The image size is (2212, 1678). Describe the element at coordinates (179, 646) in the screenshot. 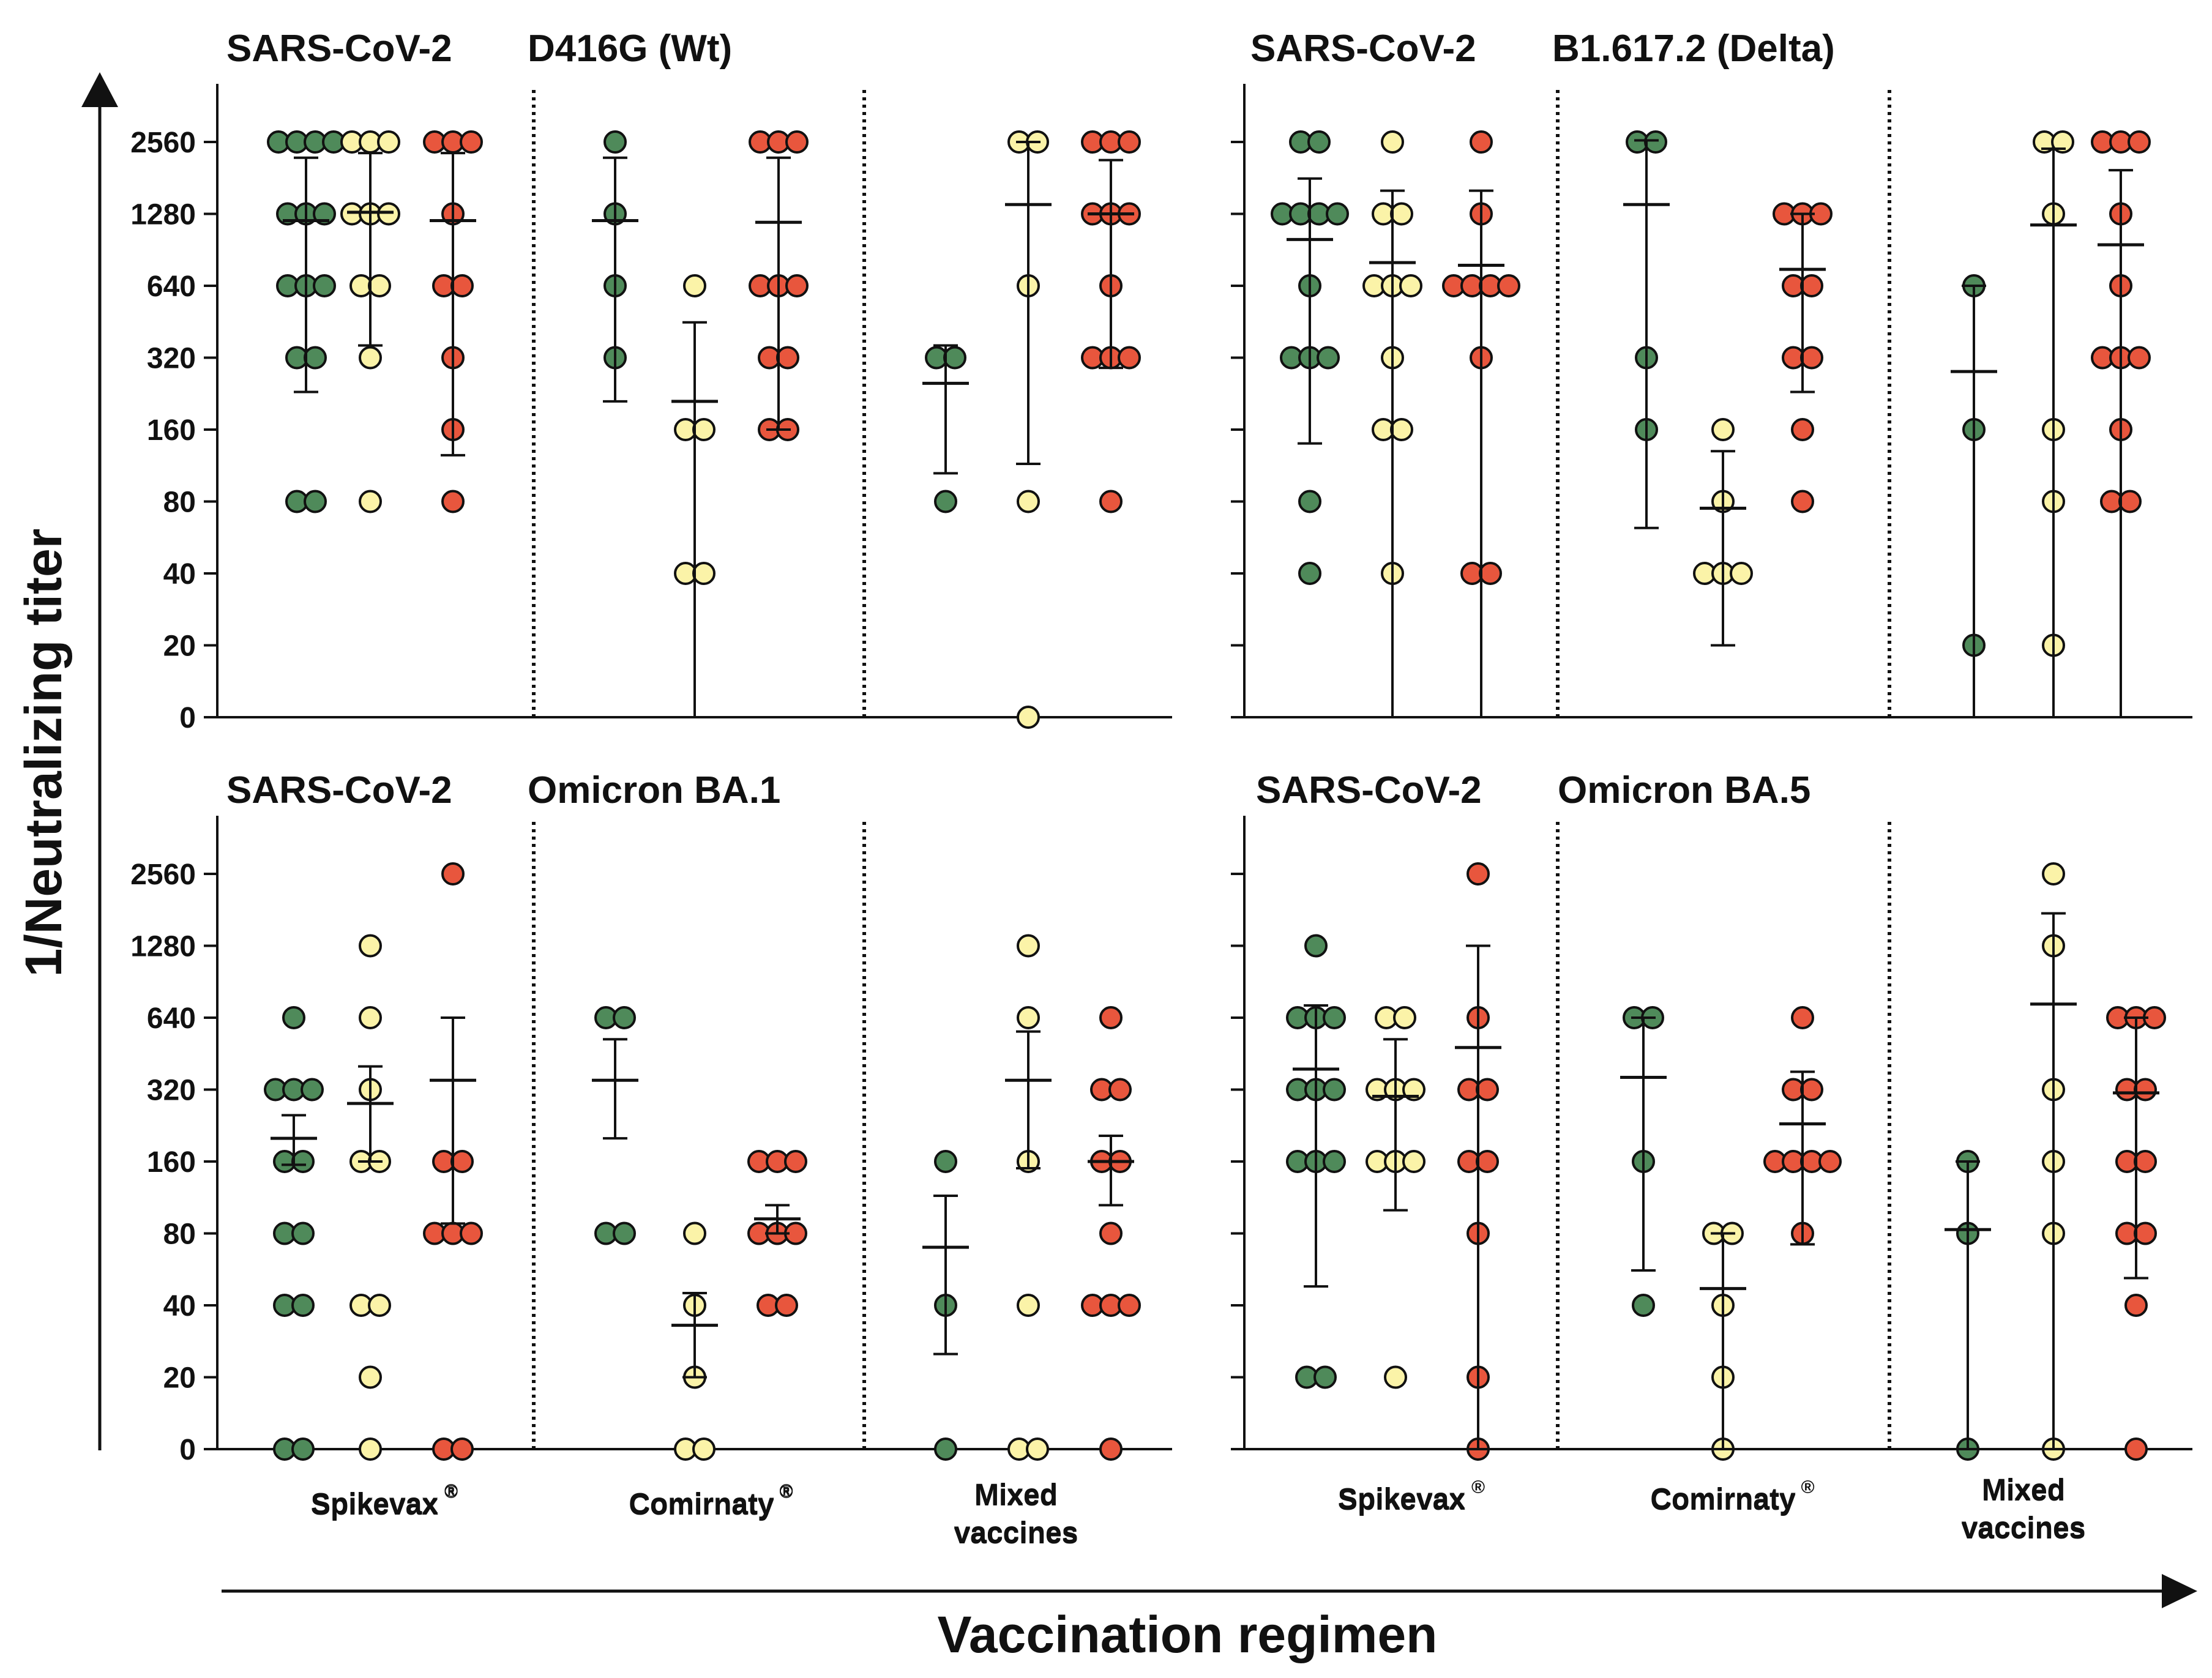

I see `y-tick-label: 20` at that location.